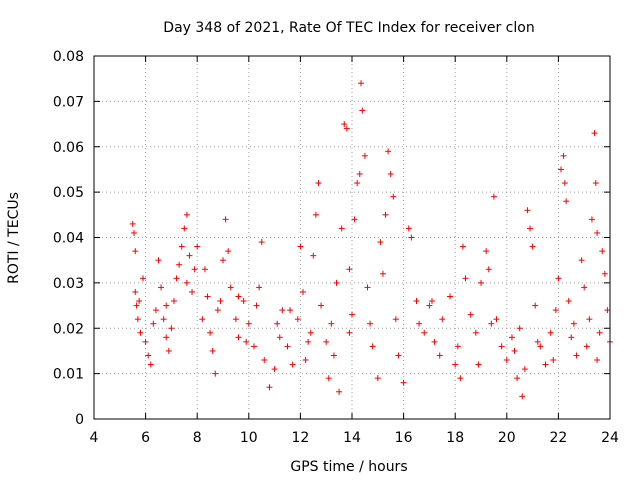 This screenshot has width=640, height=480. I want to click on x-tick-label: 10, so click(249, 438).